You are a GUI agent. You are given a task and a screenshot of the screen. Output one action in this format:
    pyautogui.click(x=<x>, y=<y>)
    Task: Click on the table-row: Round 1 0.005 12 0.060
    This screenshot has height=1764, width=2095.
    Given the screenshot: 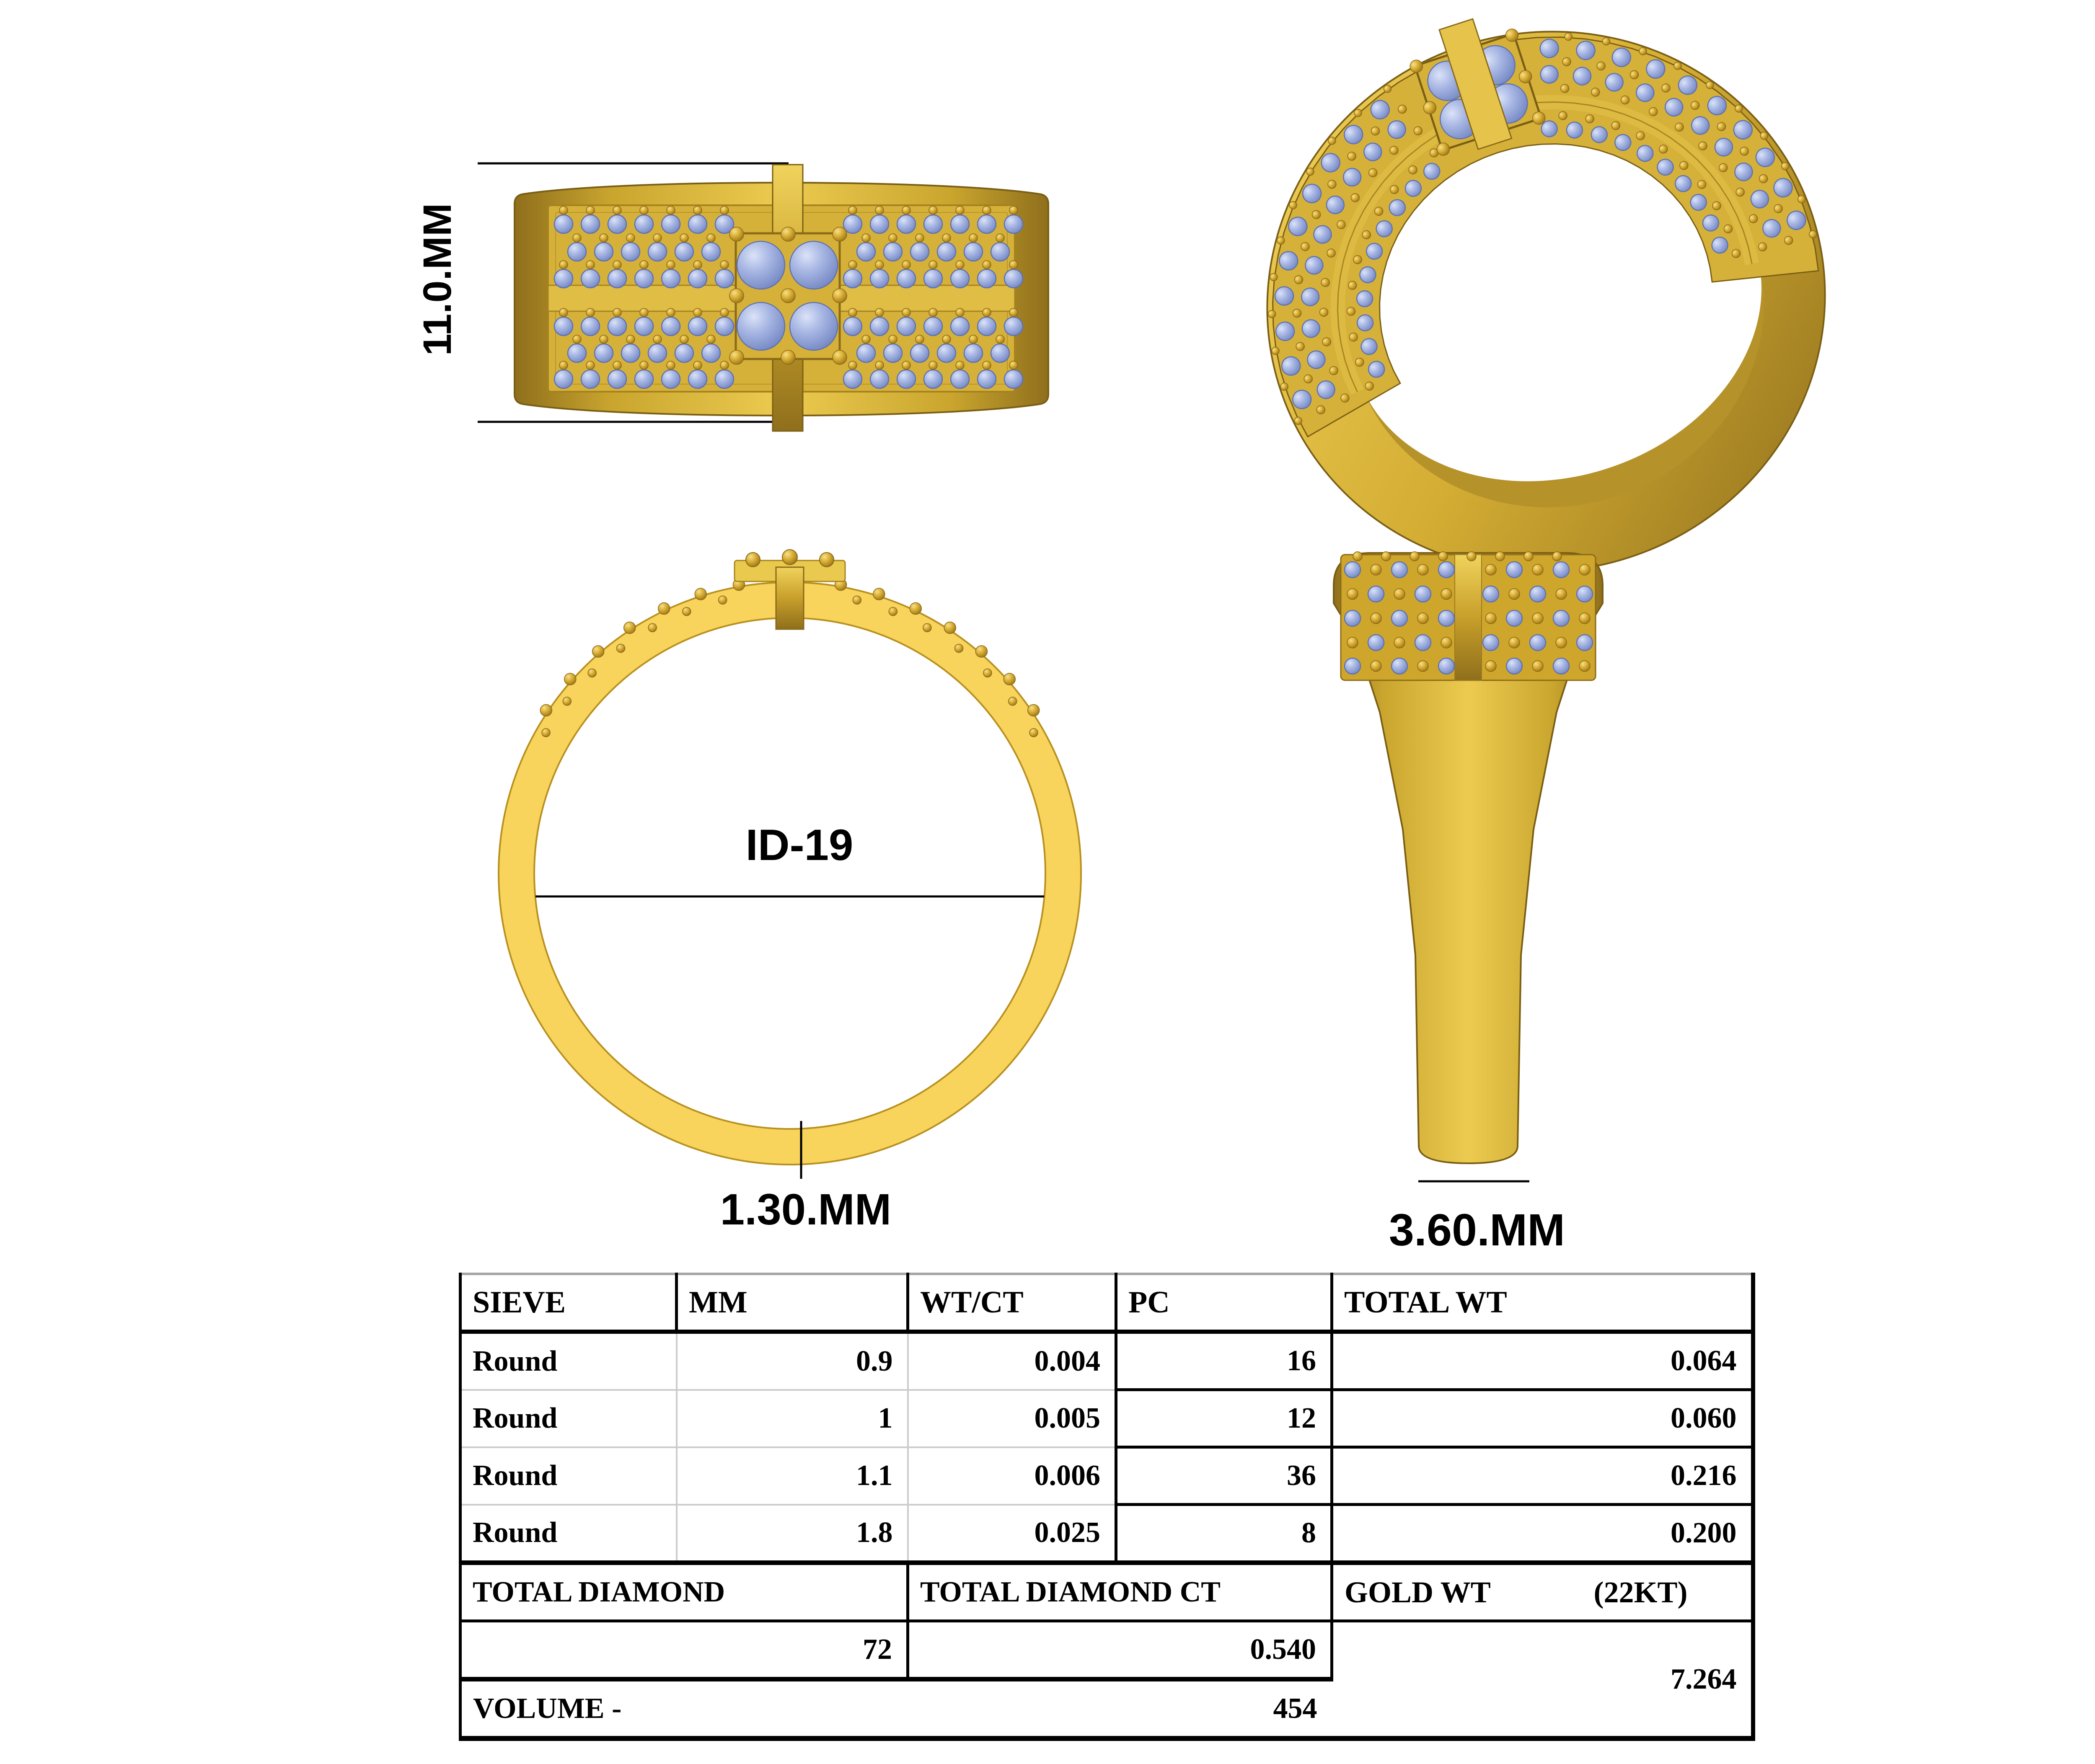 What is the action you would take?
    pyautogui.click(x=1106, y=1419)
    